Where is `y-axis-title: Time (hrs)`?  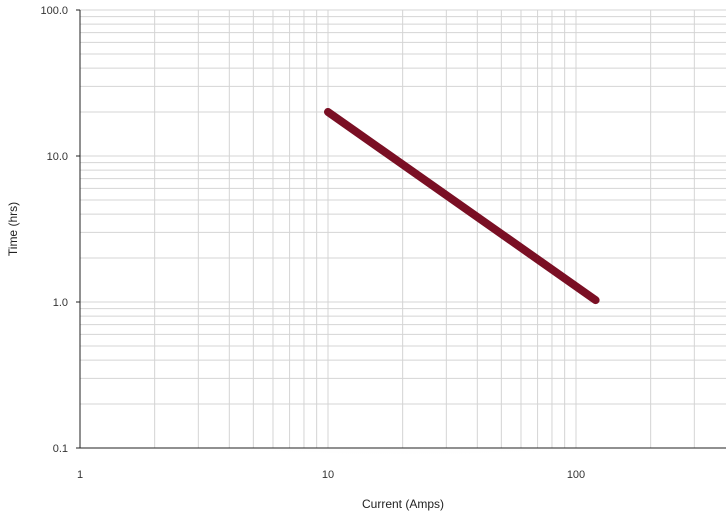
y-axis-title: Time (hrs) is located at coordinates (13, 229).